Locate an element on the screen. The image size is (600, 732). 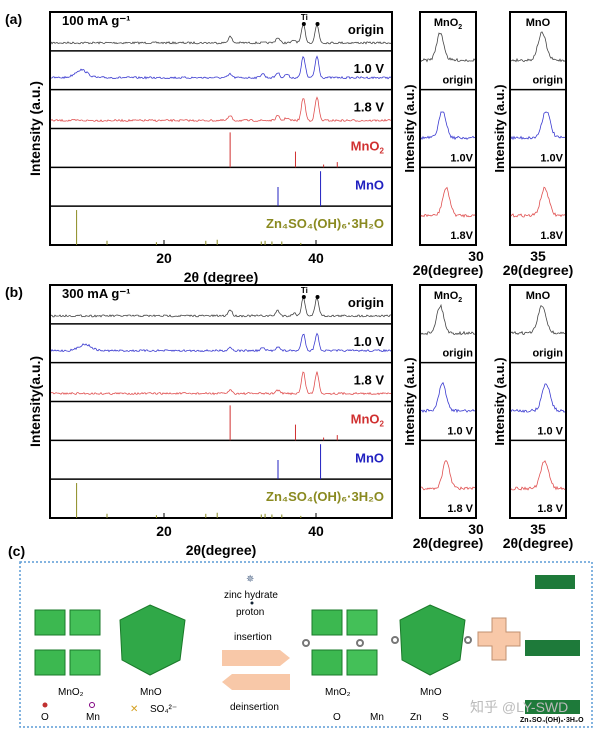
ti-marker-icon is located at coordinates (303, 297).